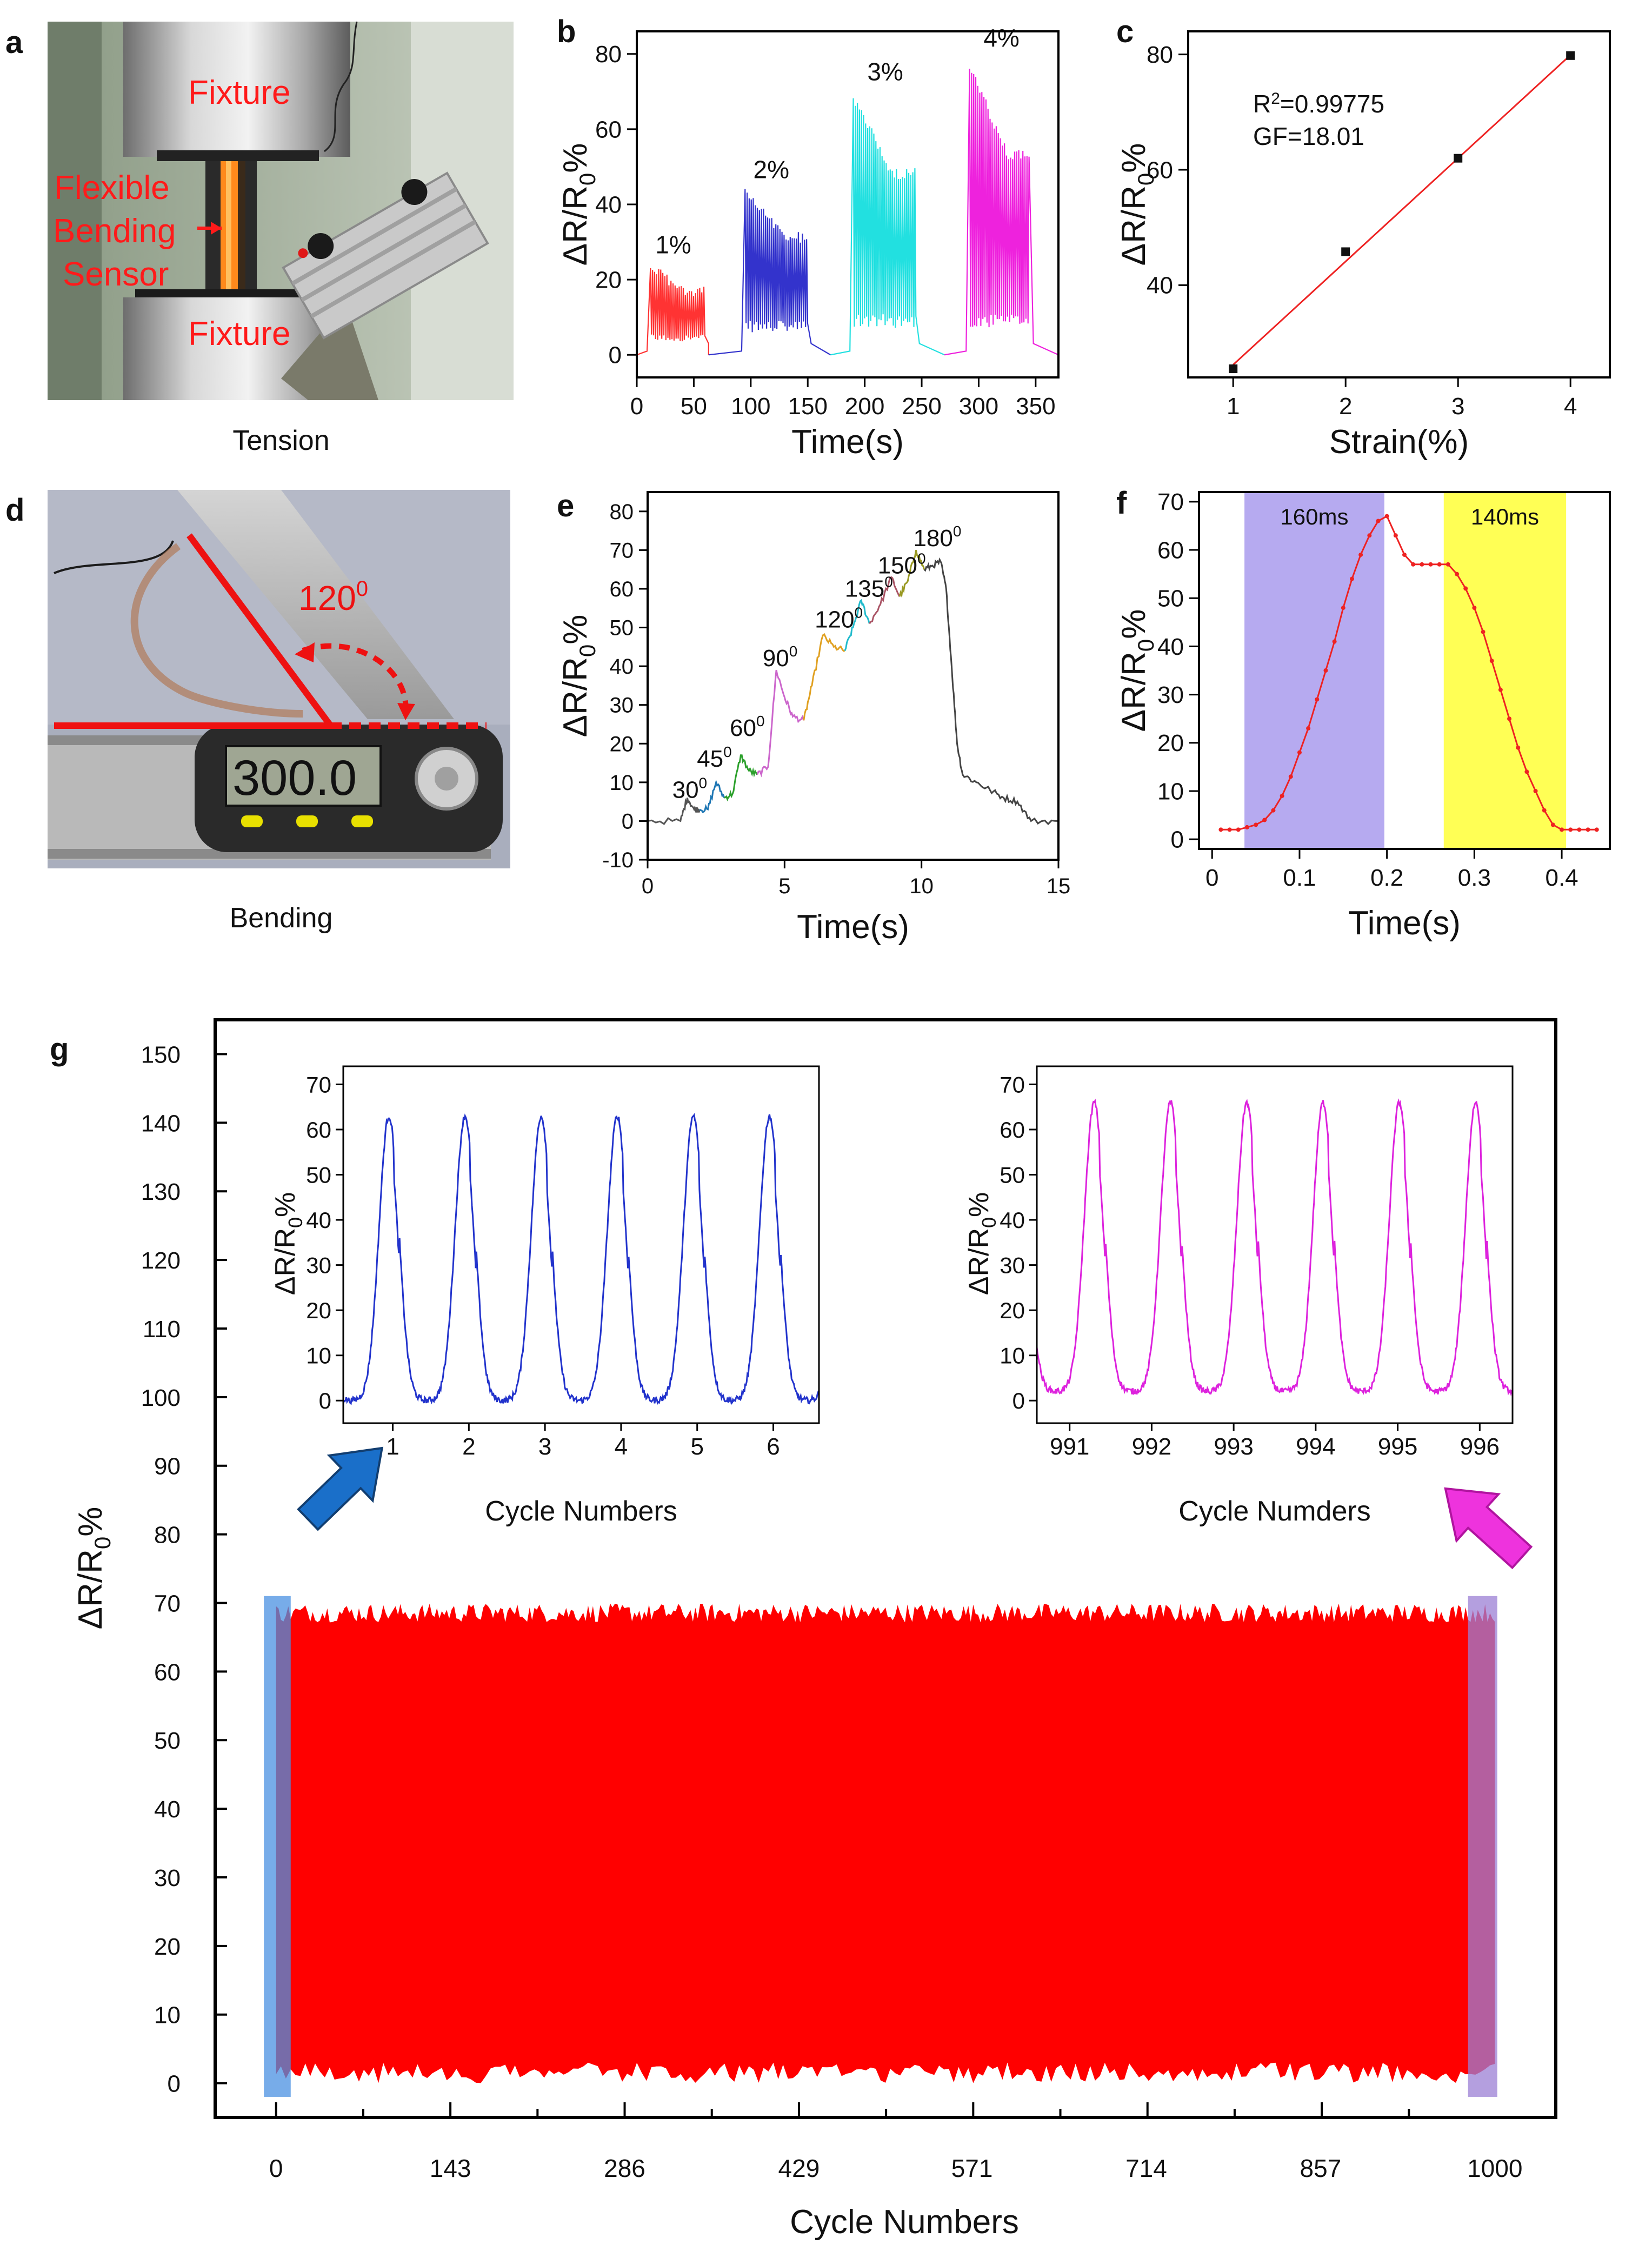 This screenshot has width=1652, height=2251. What do you see at coordinates (932, 538) in the screenshot?
I see `angle-annotation-value: 180` at bounding box center [932, 538].